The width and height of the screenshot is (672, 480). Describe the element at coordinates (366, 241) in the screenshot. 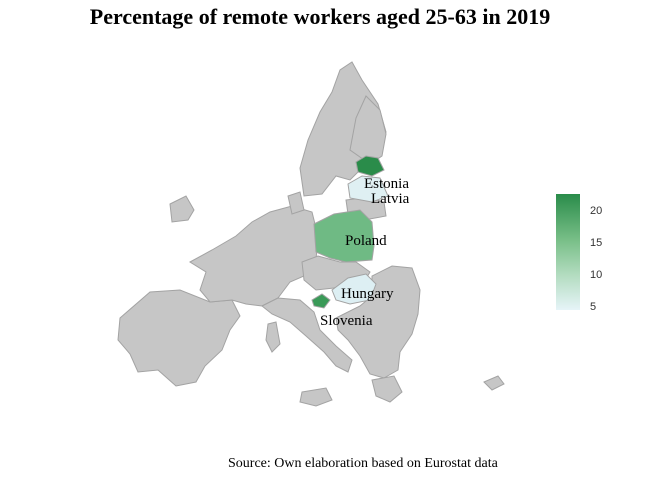

I see `poland-label: Poland` at that location.